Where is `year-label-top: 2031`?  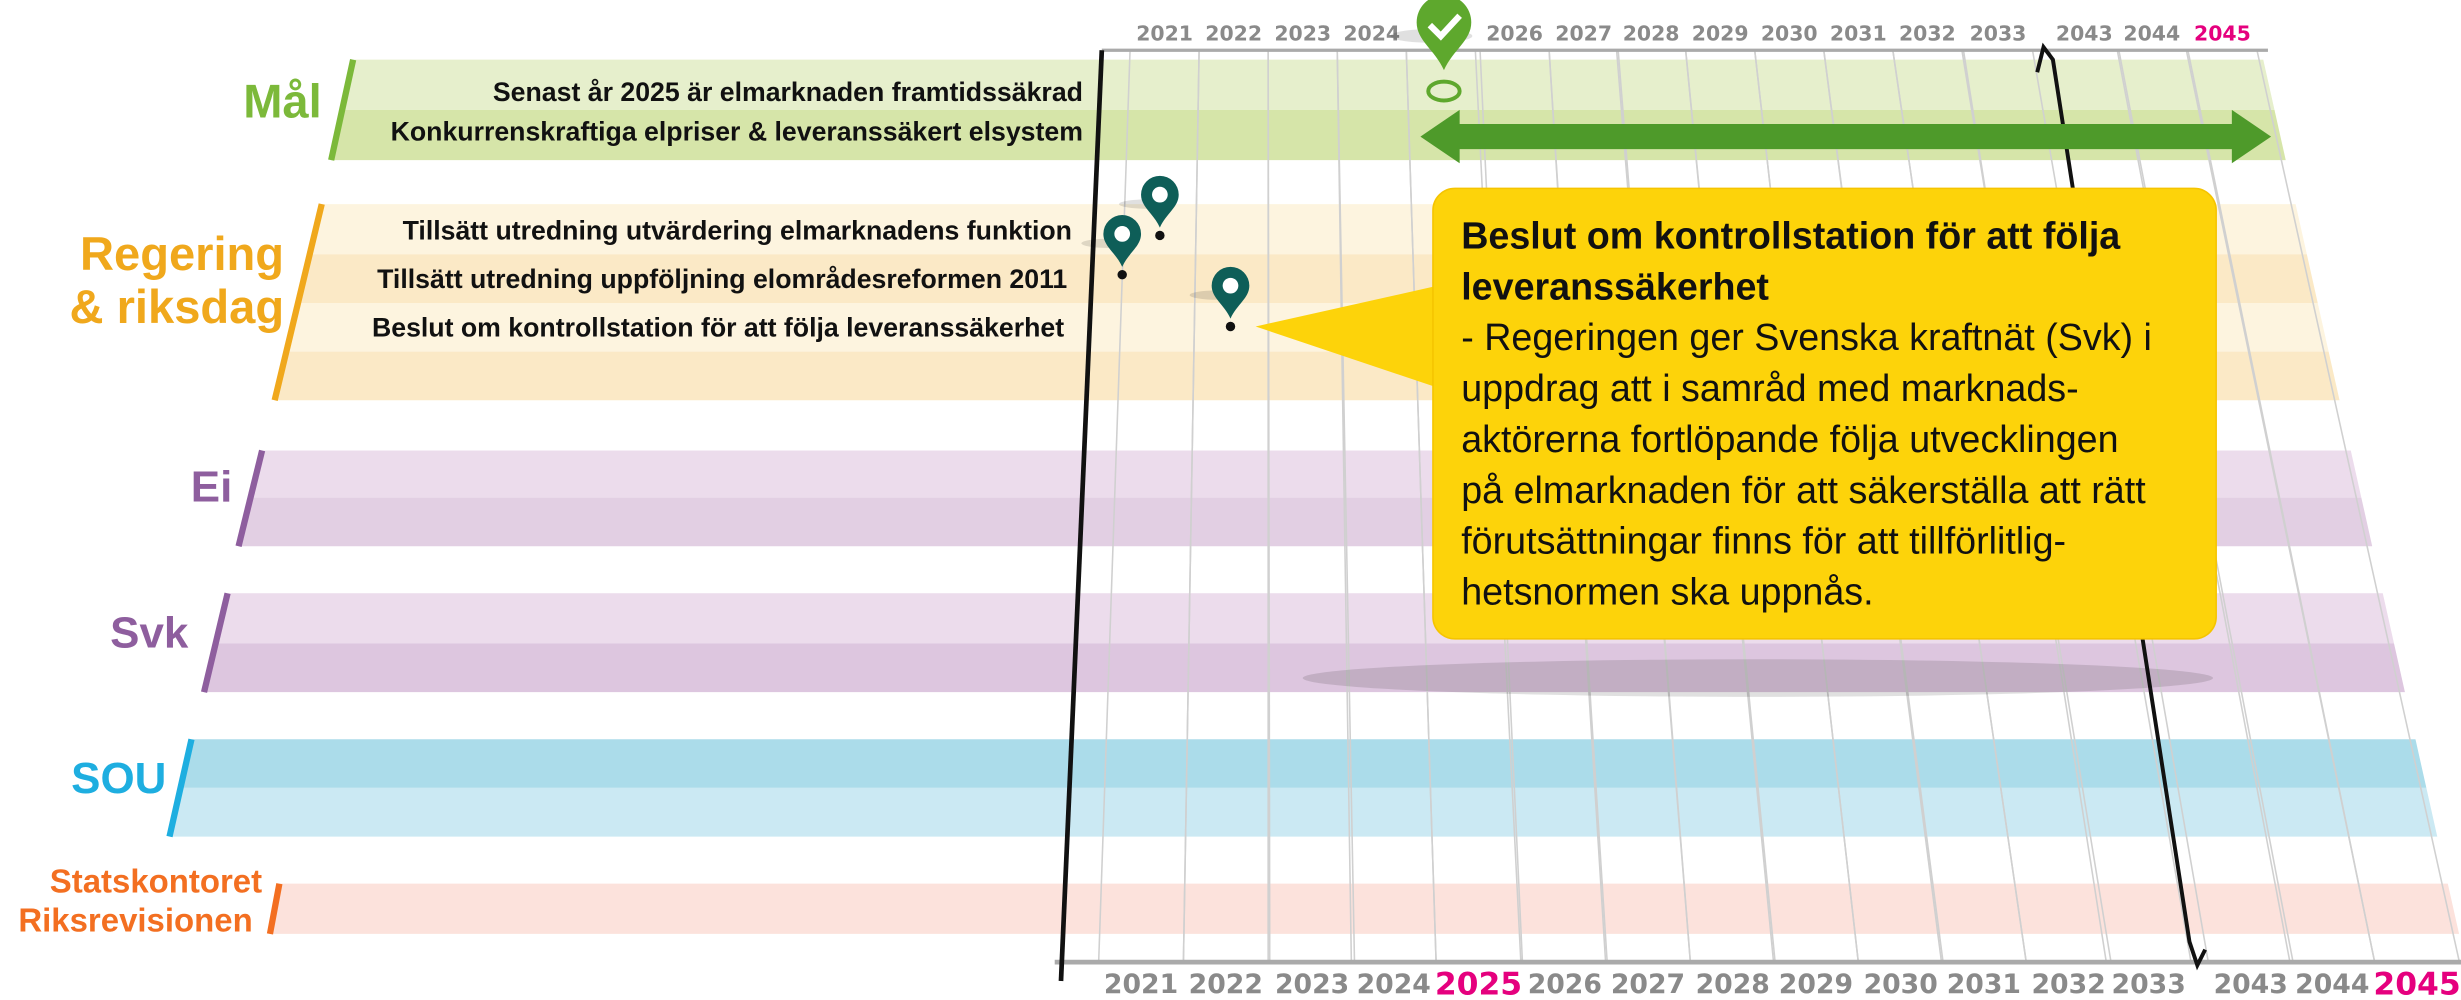
year-label-top: 2031 is located at coordinates (1858, 34).